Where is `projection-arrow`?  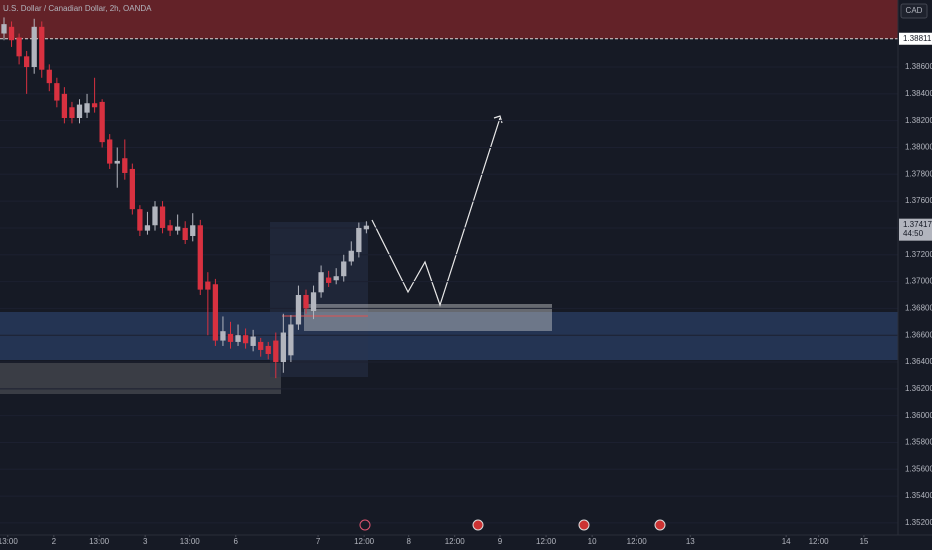 projection-arrow is located at coordinates (436, 212).